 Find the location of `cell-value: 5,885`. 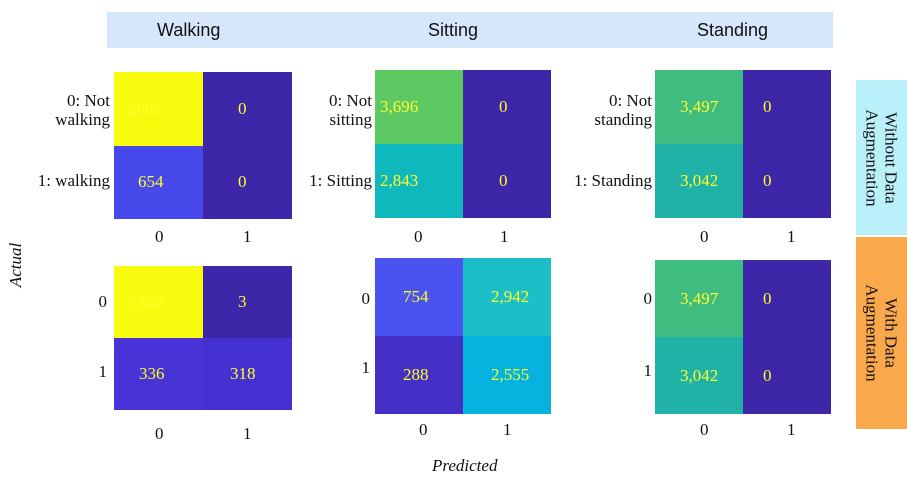

cell-value: 5,885 is located at coordinates (143, 108).